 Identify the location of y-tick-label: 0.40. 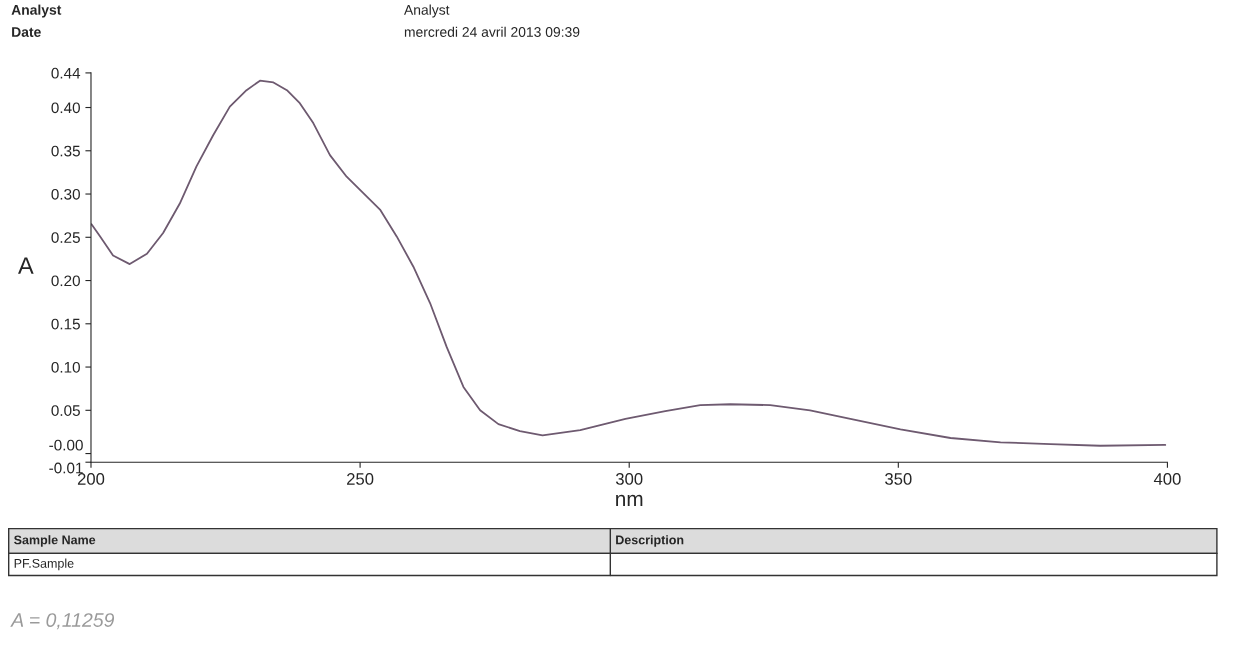
(65, 108).